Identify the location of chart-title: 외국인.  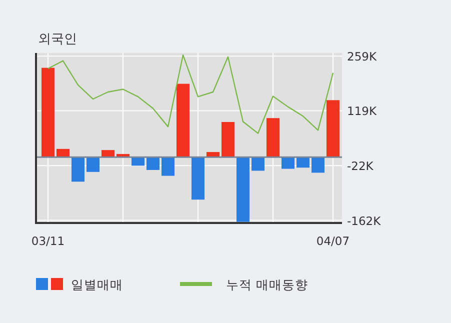
(57, 39).